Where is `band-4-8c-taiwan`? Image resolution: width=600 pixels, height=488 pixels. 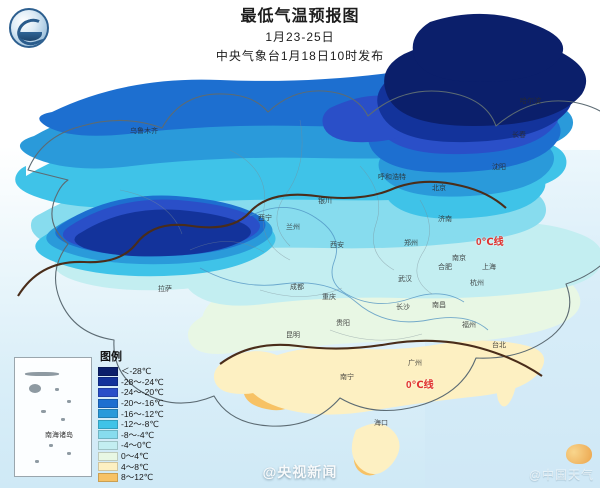 band-4-8c-taiwan is located at coordinates (506, 378).